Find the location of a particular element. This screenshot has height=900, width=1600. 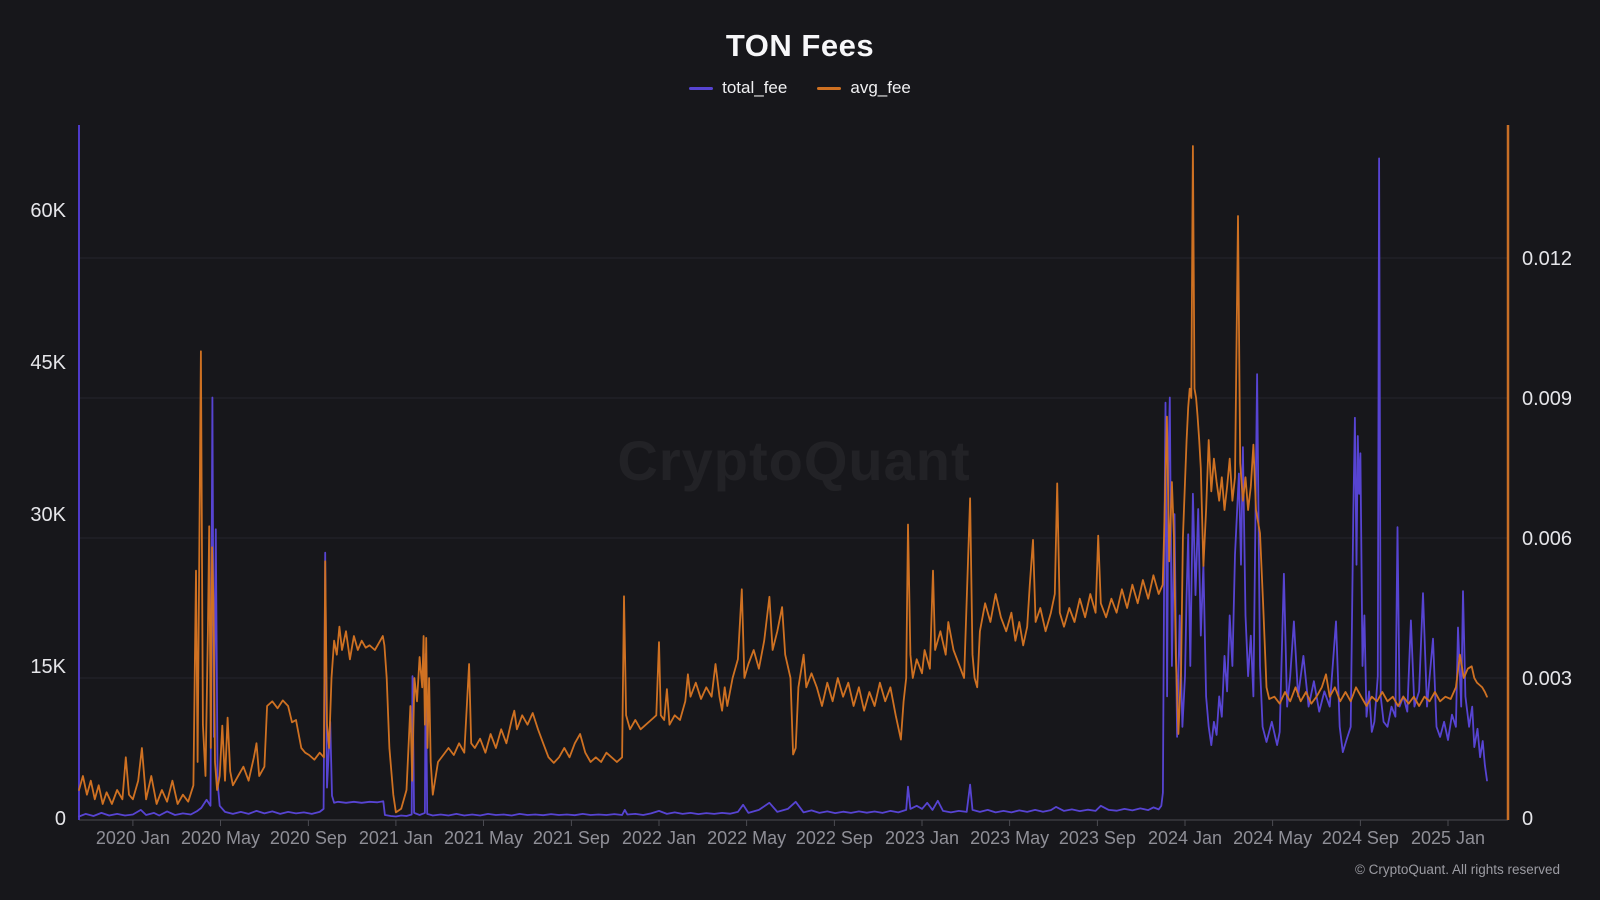

x-tick-label: 2020 Sep is located at coordinates (308, 838).